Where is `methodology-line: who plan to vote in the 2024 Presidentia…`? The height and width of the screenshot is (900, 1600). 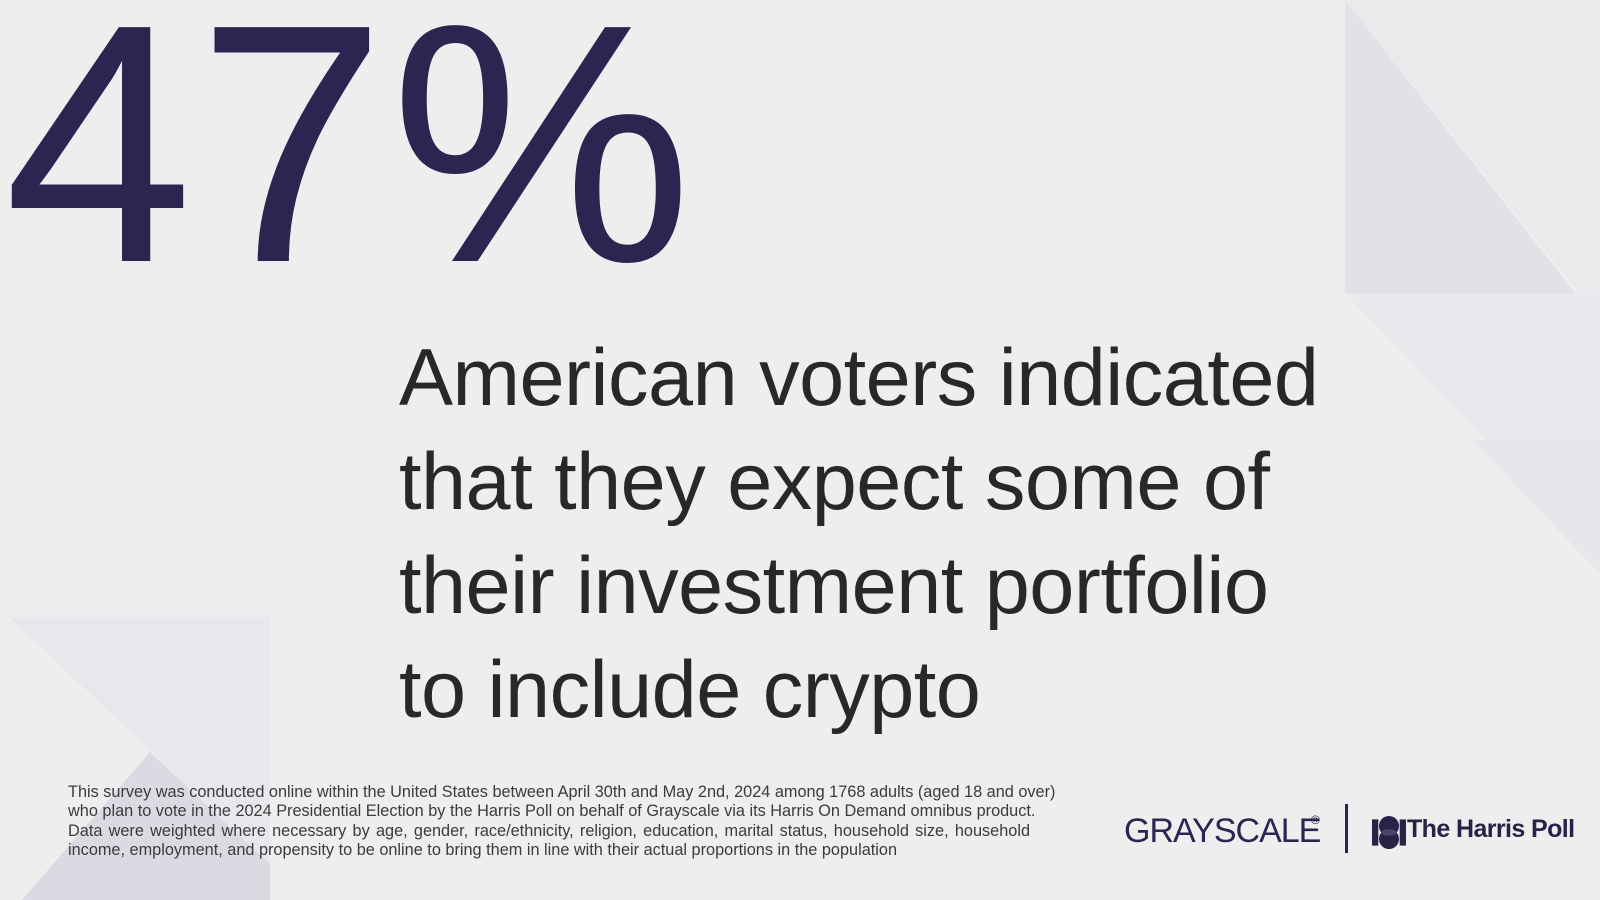
methodology-line: who plan to vote in the 2024 Presidentia… is located at coordinates (552, 811).